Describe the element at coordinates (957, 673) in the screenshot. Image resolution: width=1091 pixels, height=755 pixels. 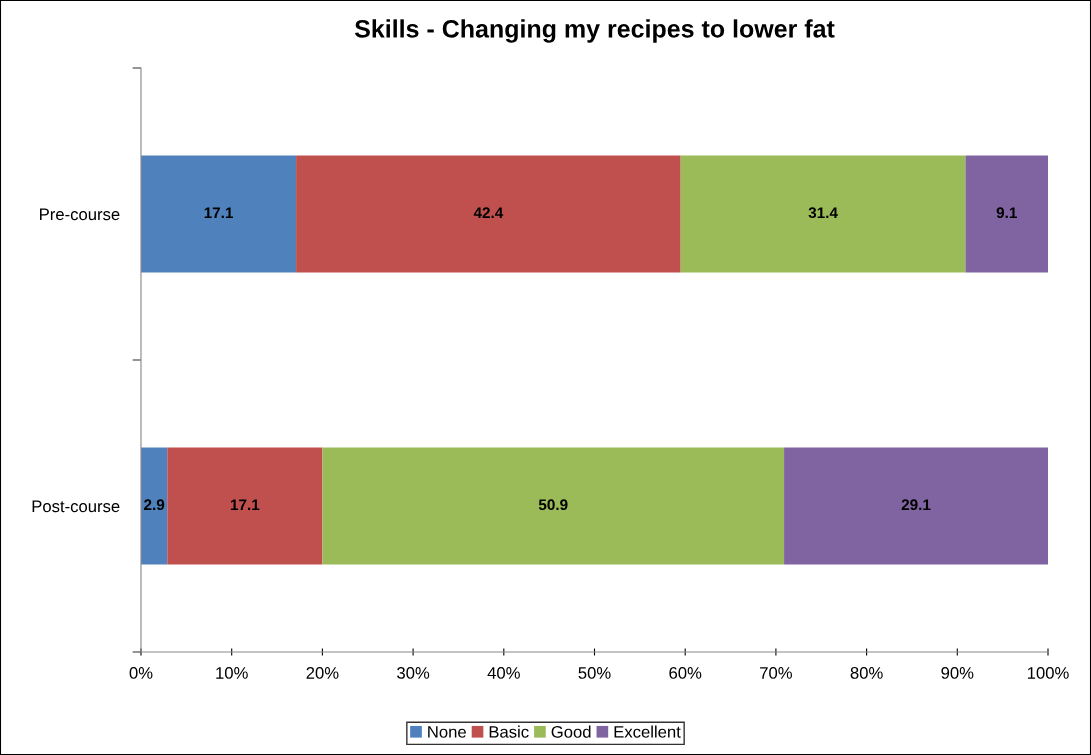
I see `x-tick-label: 90%` at that location.